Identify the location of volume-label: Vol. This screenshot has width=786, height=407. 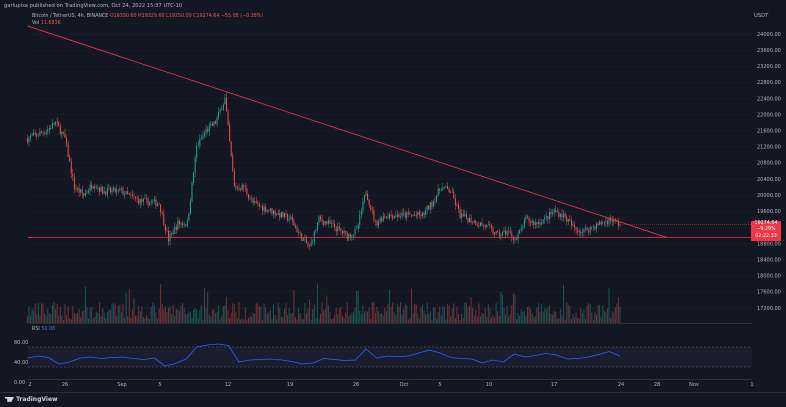
(36, 23).